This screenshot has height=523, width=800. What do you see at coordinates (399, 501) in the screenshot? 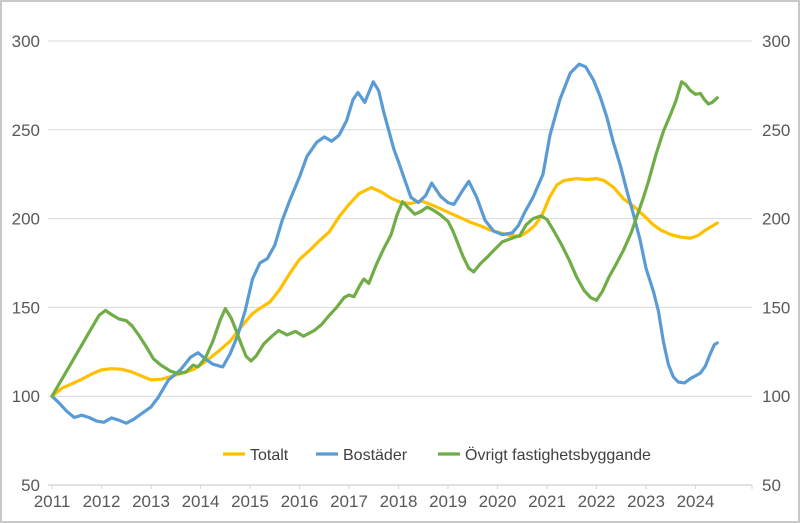
I see `x-label-2018: 2018` at bounding box center [399, 501].